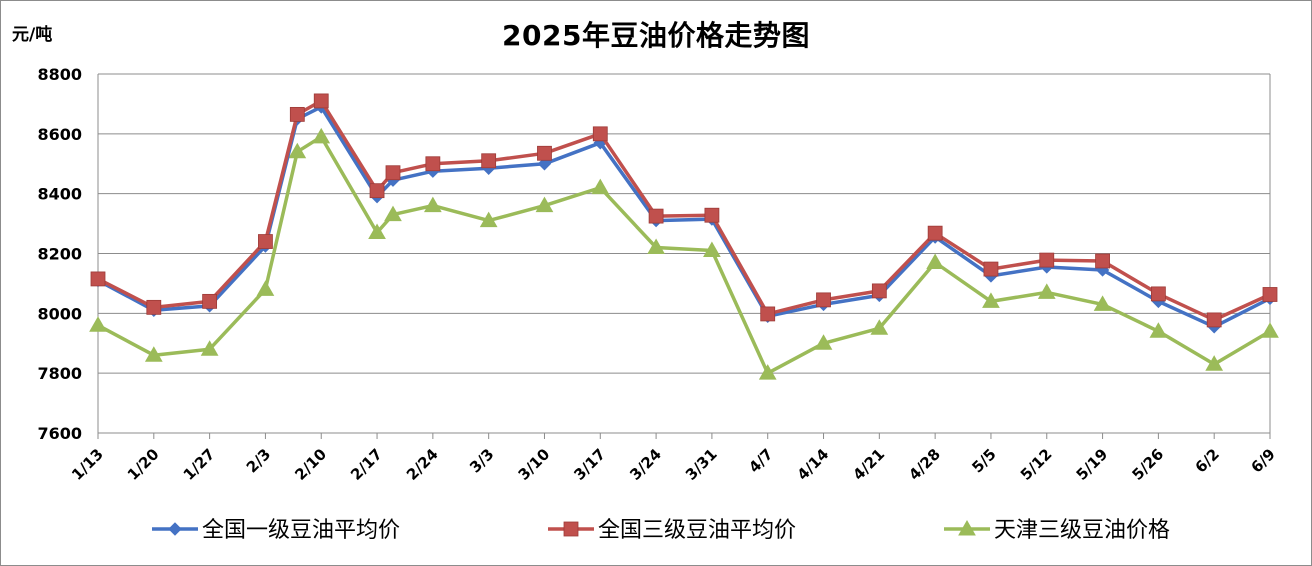 The image size is (1312, 566). Describe the element at coordinates (258, 460) in the screenshot. I see `x-tick-label-2-3: 2/3` at that location.